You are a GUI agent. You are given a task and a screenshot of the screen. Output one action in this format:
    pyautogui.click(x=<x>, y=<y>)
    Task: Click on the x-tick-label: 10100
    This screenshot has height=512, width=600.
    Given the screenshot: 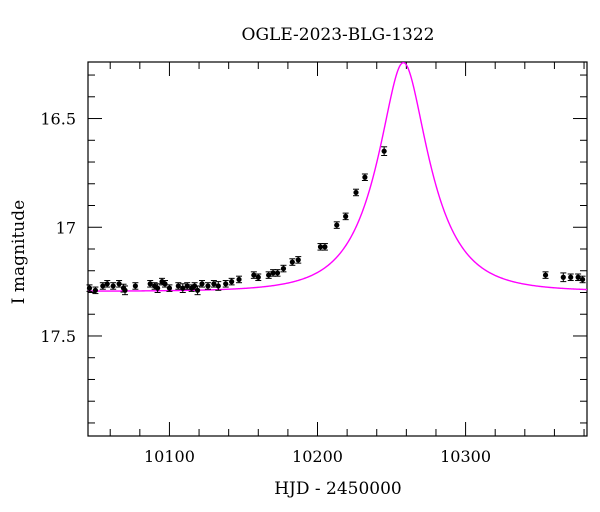 What is the action you would take?
    pyautogui.click(x=169, y=456)
    